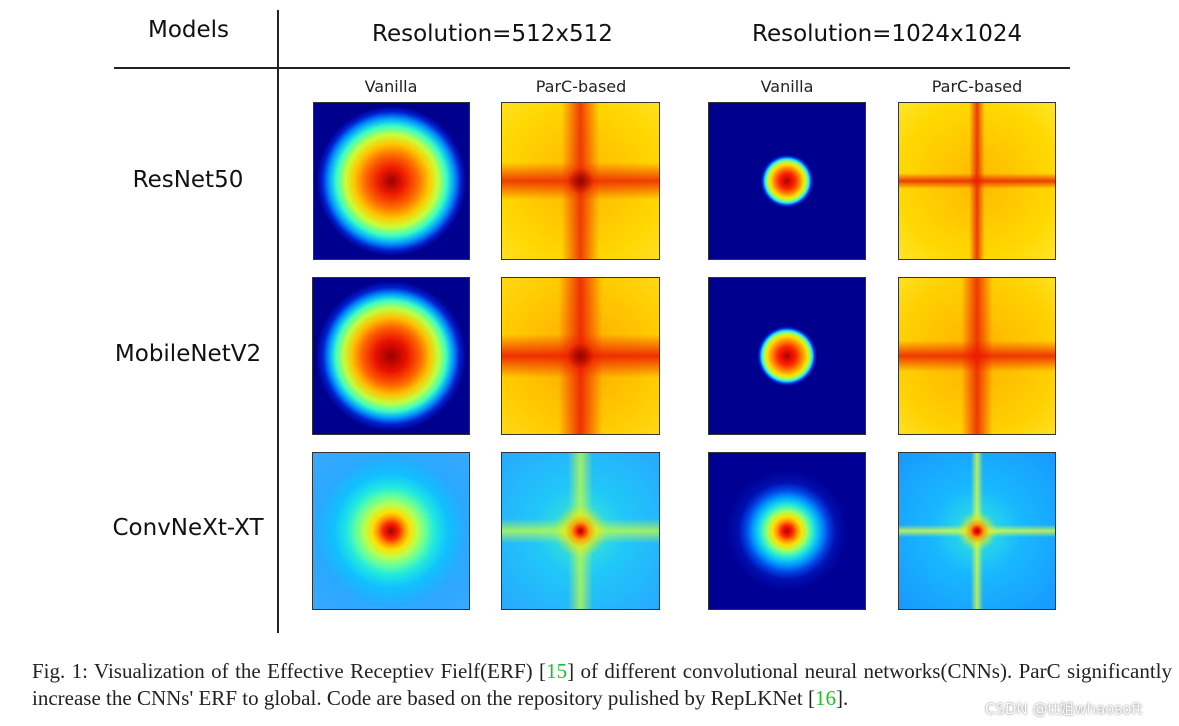 Image resolution: width=1179 pixels, height=726 pixels. Describe the element at coordinates (977, 86) in the screenshot. I see `col-parc-1024: ParC-based` at that location.